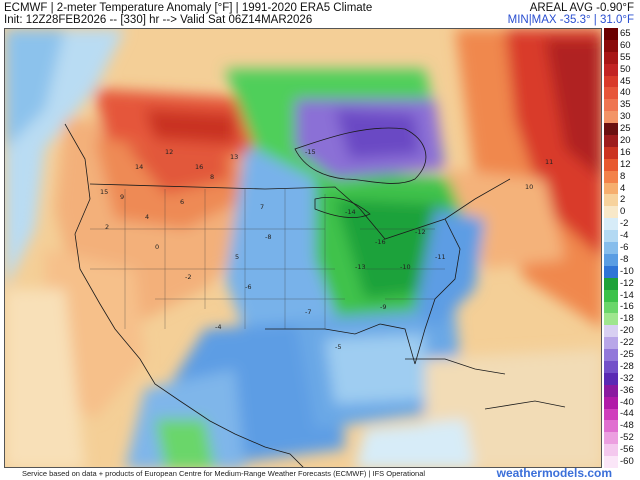 This screenshot has height=480, width=640. I want to click on map-label: 16, so click(199, 167).